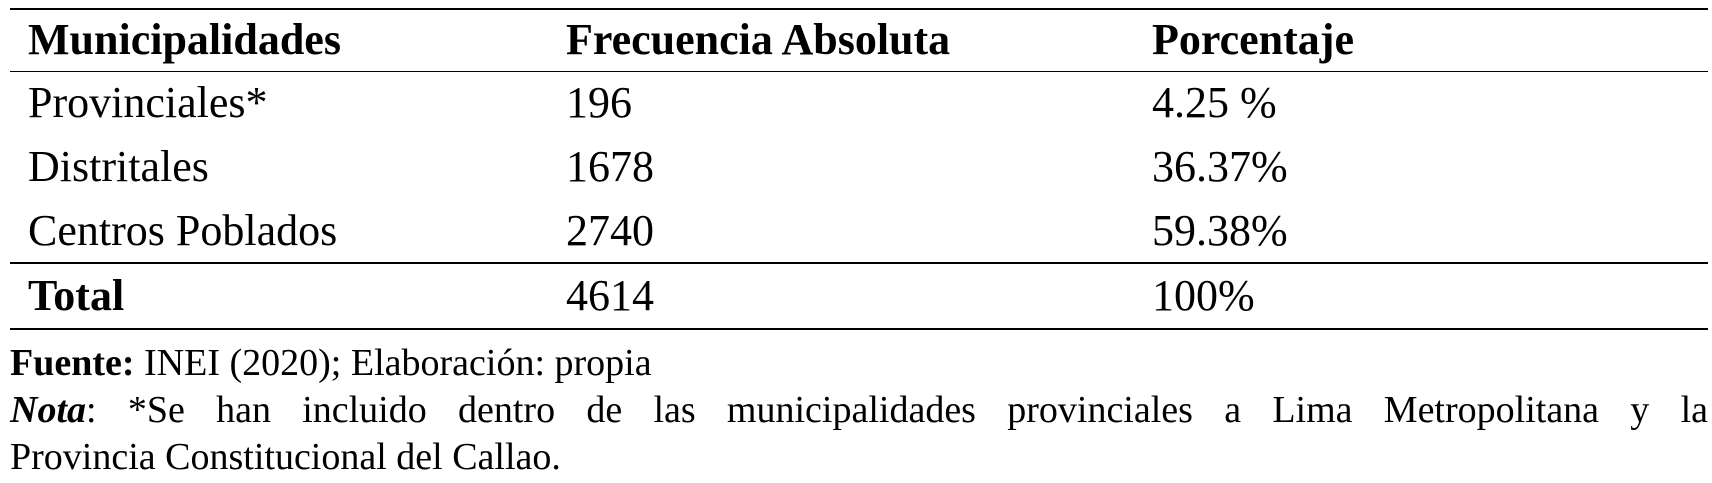 The image size is (1712, 483). Describe the element at coordinates (1220, 230) in the screenshot. I see `row-percentage: 59.38%` at that location.